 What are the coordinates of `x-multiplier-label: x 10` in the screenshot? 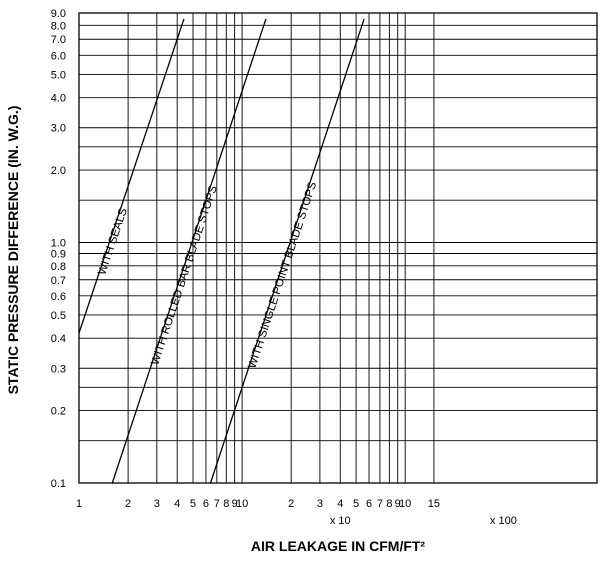 It's located at (340, 521).